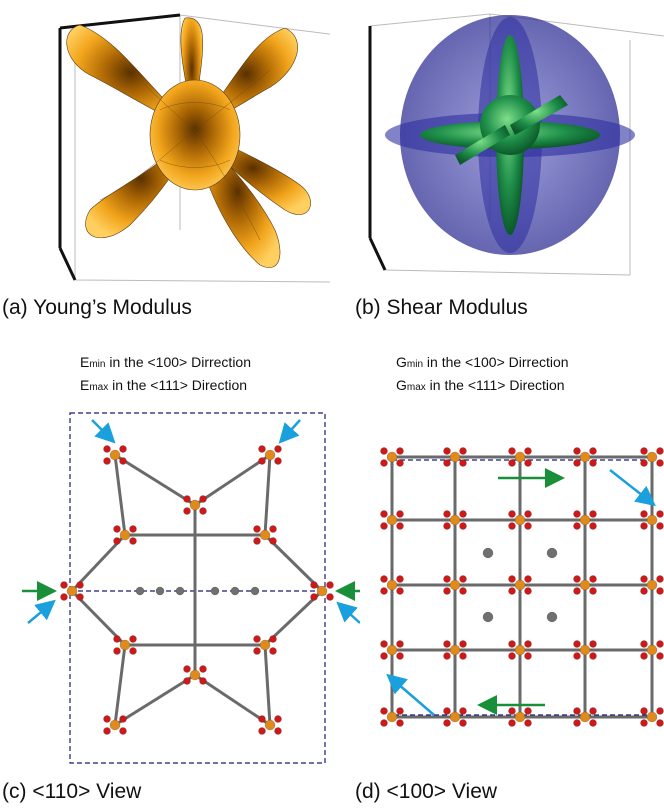 This screenshot has width=664, height=810. What do you see at coordinates (97, 307) in the screenshot?
I see `caption-a: (a) Young’s Modulus` at bounding box center [97, 307].